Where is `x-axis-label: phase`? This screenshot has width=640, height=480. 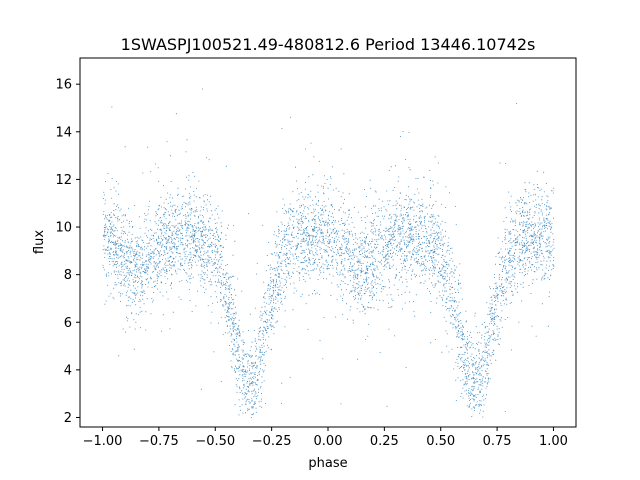
x-axis-label: phase is located at coordinates (327, 463).